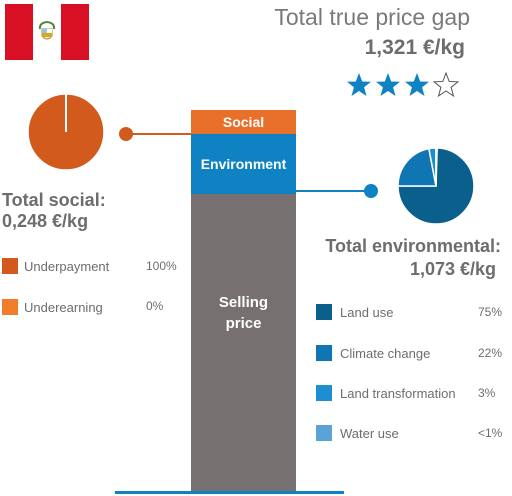 This screenshot has height=496, width=512. I want to click on bar-label-social: Social, so click(243, 122).